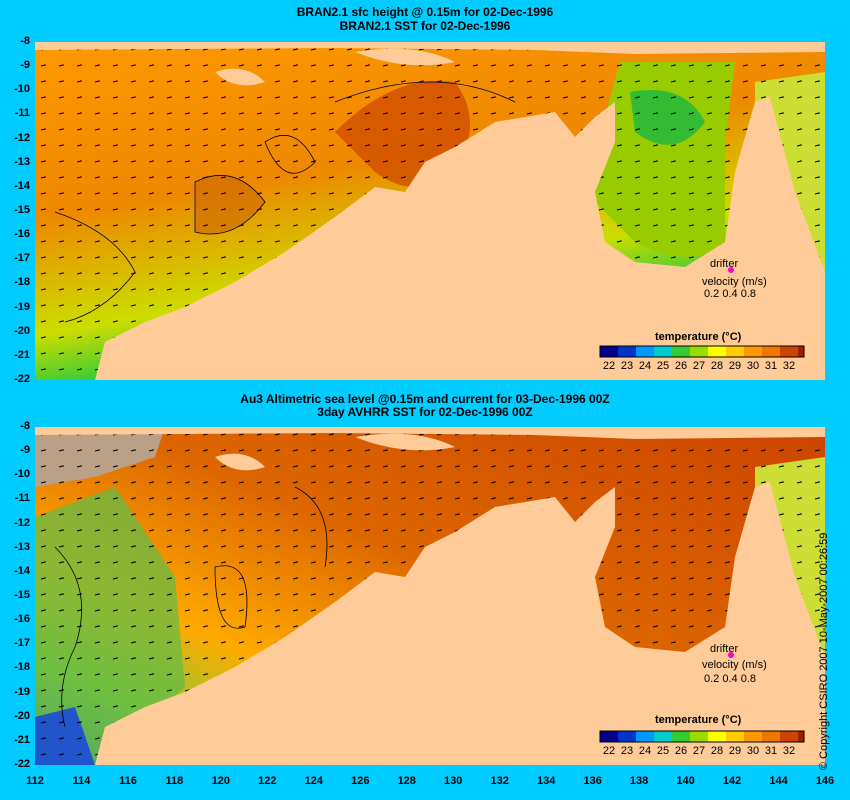  What do you see at coordinates (724, 264) in the screenshot?
I see `top-legend-drifter: drifter` at bounding box center [724, 264].